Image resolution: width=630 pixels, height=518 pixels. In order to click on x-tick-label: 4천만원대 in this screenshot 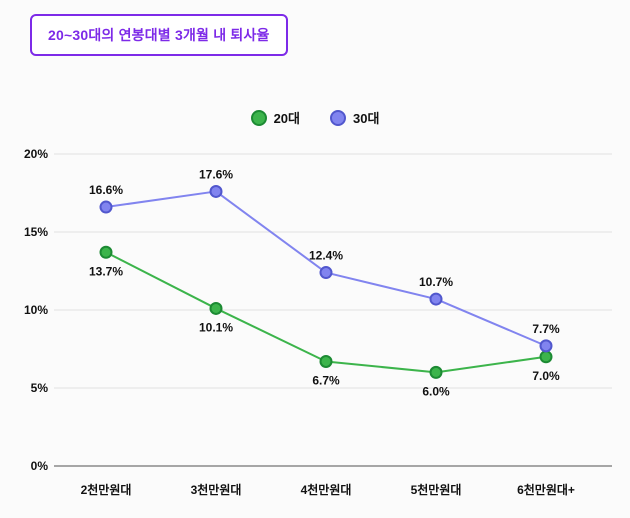, I will do `click(326, 489)`.